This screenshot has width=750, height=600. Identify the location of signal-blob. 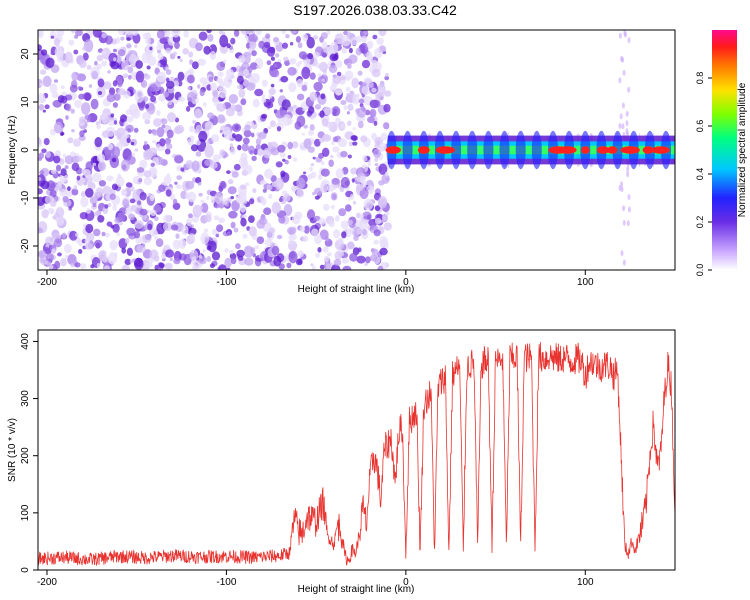
(520, 150).